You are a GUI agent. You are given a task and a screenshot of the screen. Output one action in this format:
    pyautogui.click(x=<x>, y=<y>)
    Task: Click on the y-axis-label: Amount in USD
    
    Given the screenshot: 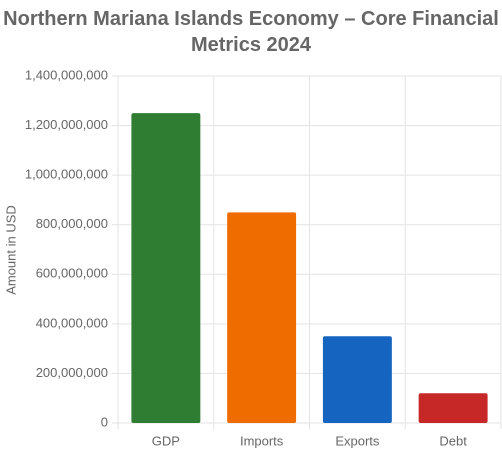 What is the action you would take?
    pyautogui.click(x=10, y=250)
    